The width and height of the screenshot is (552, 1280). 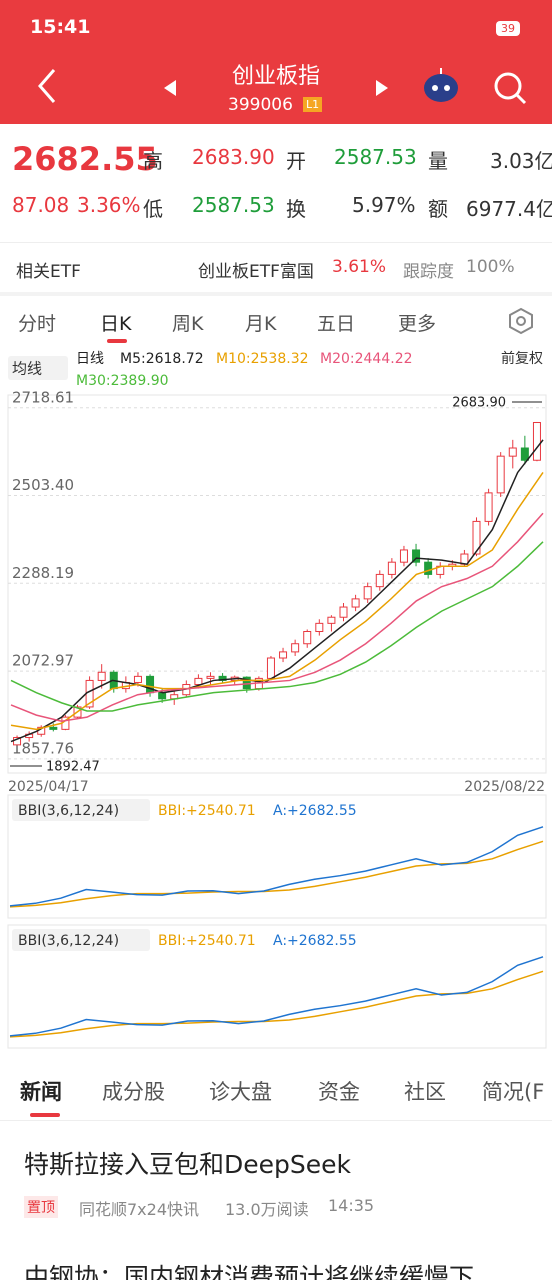 What do you see at coordinates (41, 205) in the screenshot?
I see `change: 87.08` at bounding box center [41, 205].